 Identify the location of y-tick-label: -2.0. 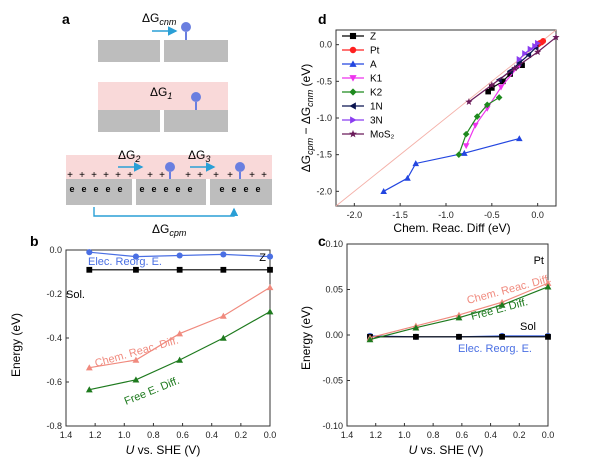
(324, 191).